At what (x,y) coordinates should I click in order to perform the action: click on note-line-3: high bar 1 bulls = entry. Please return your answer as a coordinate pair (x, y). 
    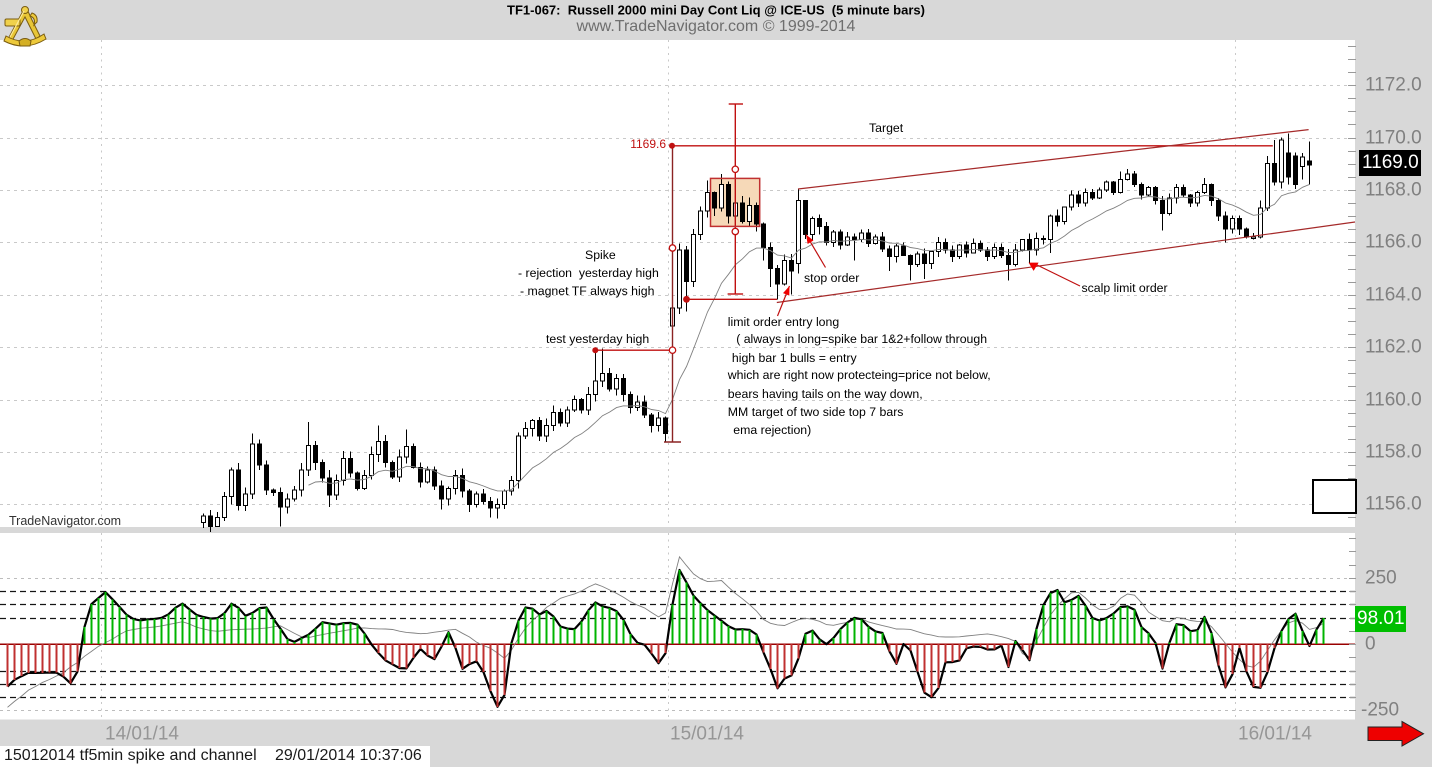
    Looking at the image, I should click on (794, 357).